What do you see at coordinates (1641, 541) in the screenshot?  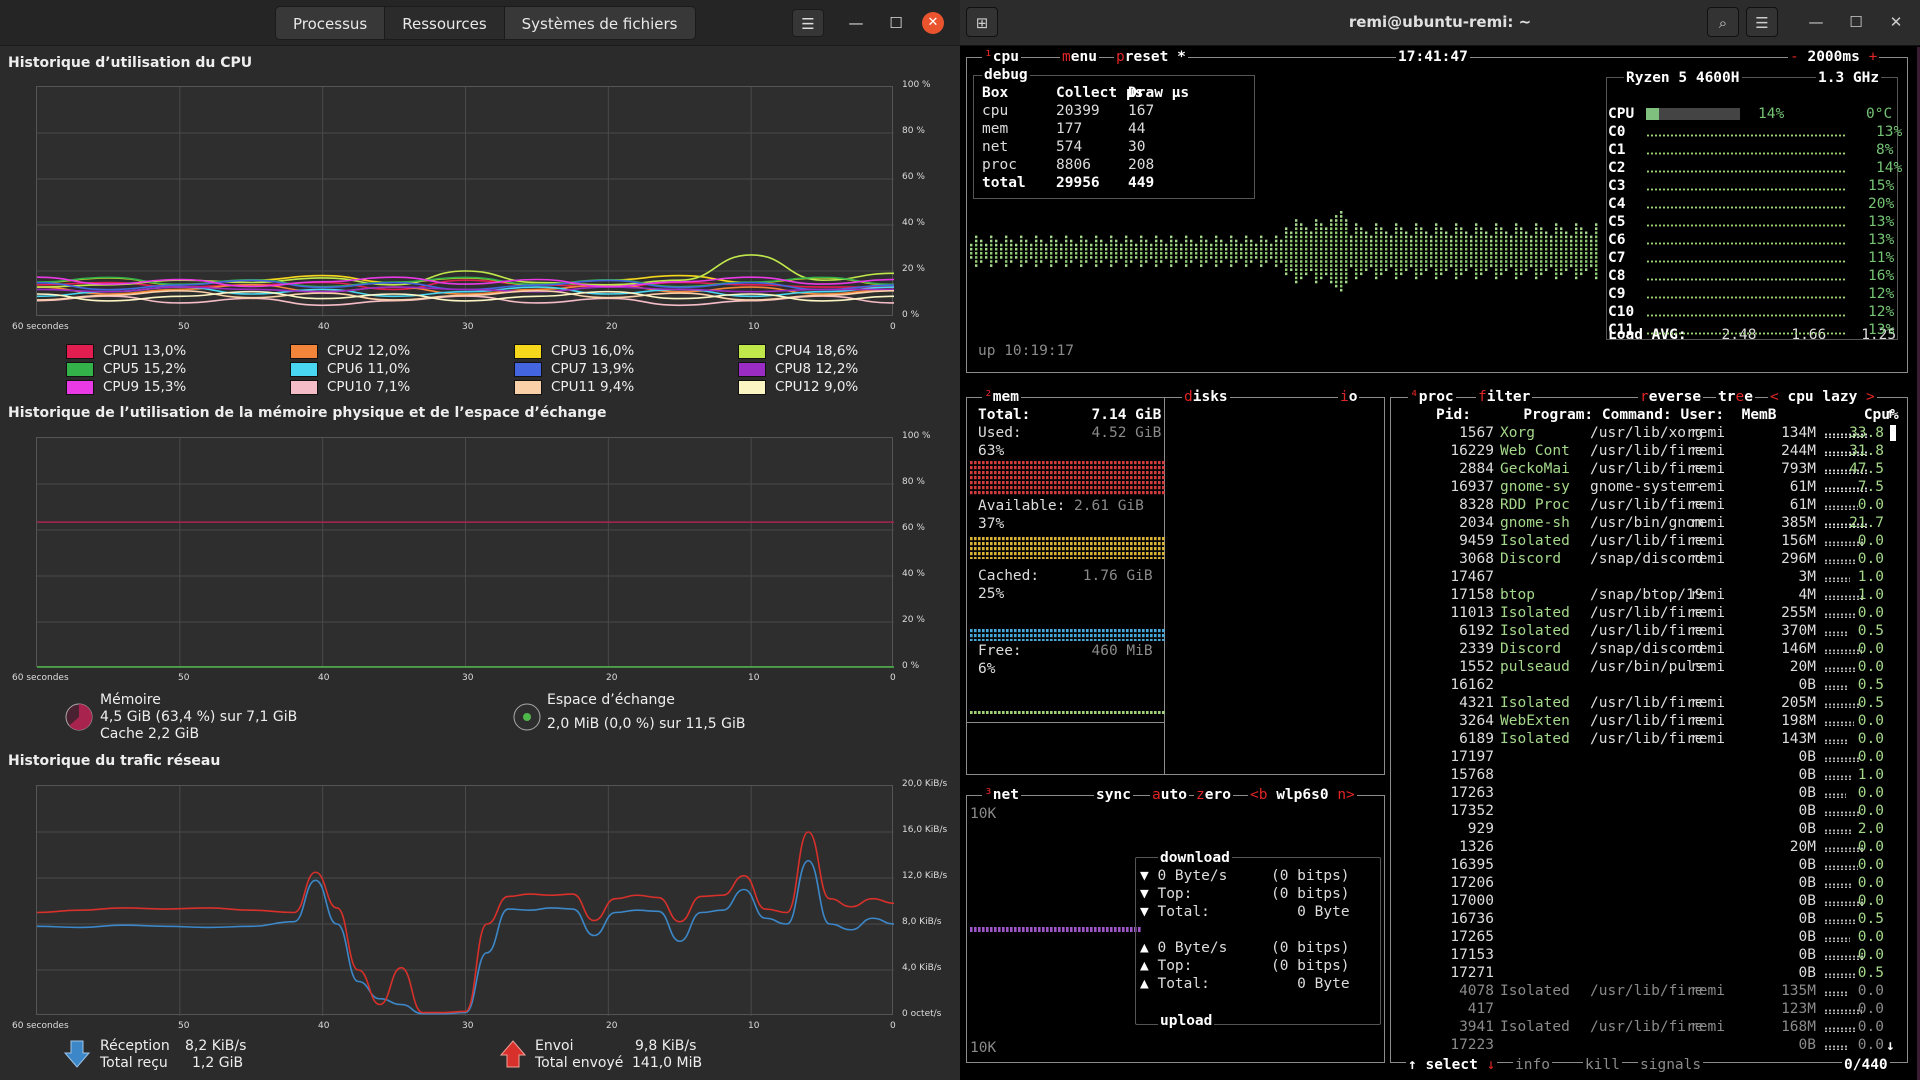 I see `proc-row: 9459 Isolated/usr/lib/fire remi 156M 0.0` at bounding box center [1641, 541].